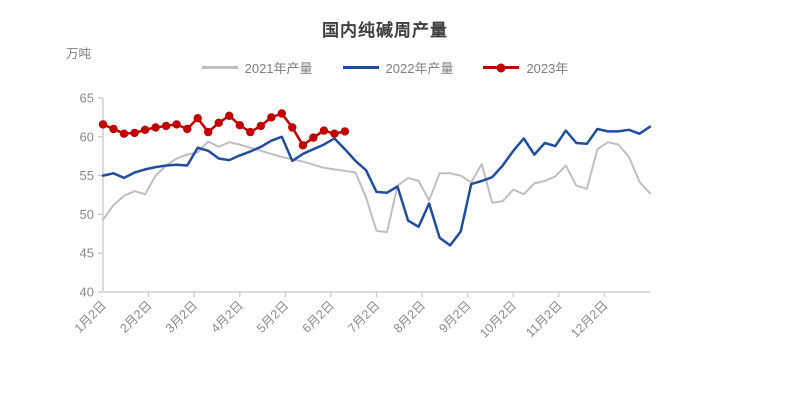  I want to click on legend-line-2021-icon, so click(219, 67).